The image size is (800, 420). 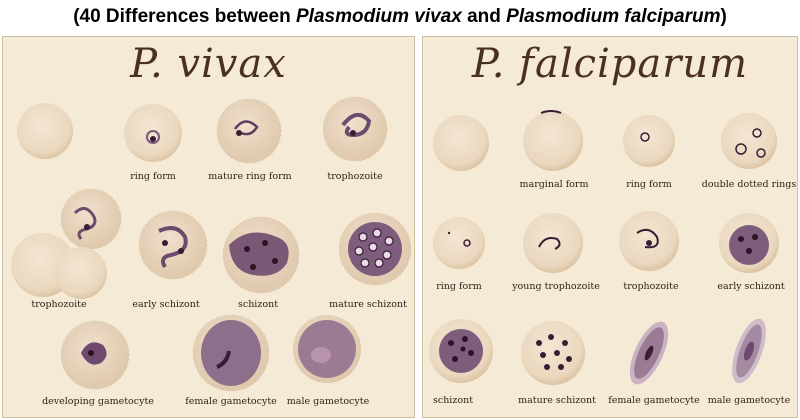 What do you see at coordinates (95, 355) in the screenshot?
I see `vivax-developing-gametocyte-cell` at bounding box center [95, 355].